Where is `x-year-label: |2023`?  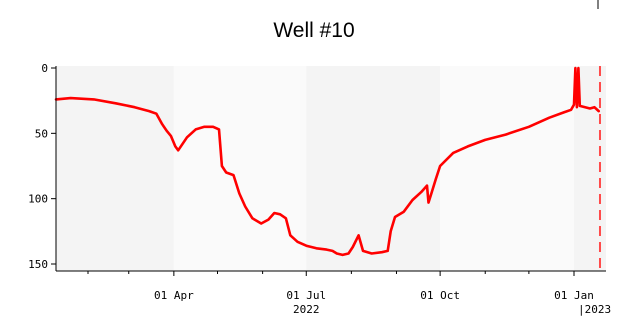
x-year-label: |2023 is located at coordinates (594, 309).